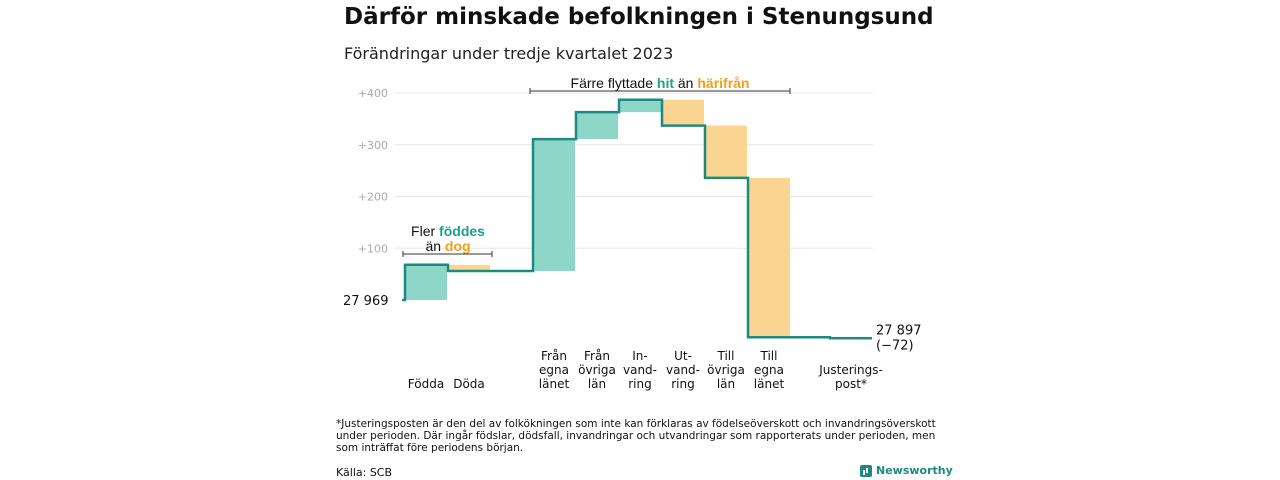  What do you see at coordinates (597, 126) in the screenshot?
I see `bar-frånövrigalän` at bounding box center [597, 126].